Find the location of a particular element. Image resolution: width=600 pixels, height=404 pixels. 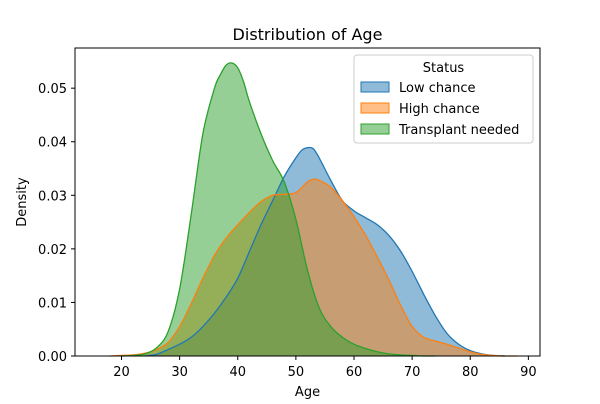

legend-label-transplant-needed: Transplant needed is located at coordinates (458, 130).